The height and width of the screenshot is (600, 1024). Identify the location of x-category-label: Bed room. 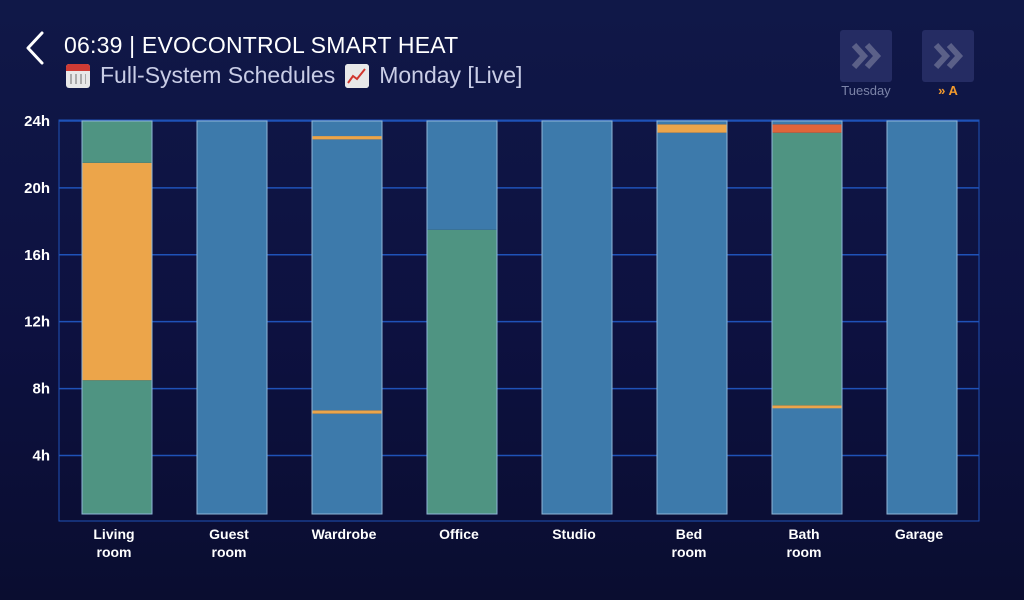
(689, 543).